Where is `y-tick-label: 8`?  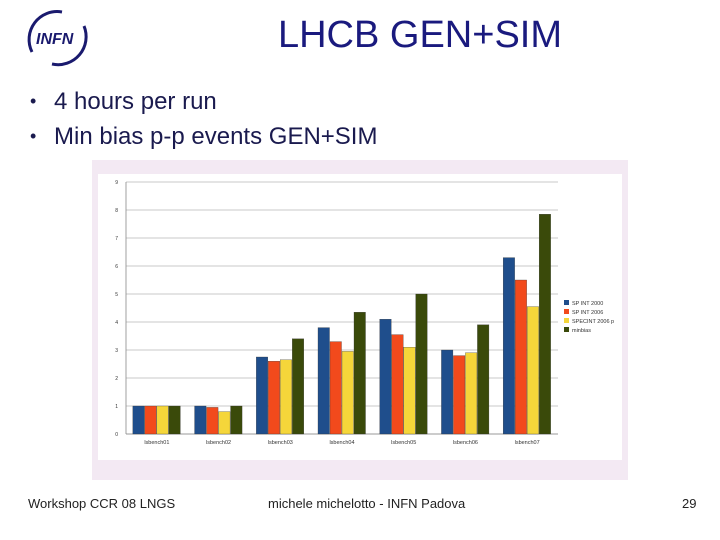
y-tick-label: 8 is located at coordinates (116, 211).